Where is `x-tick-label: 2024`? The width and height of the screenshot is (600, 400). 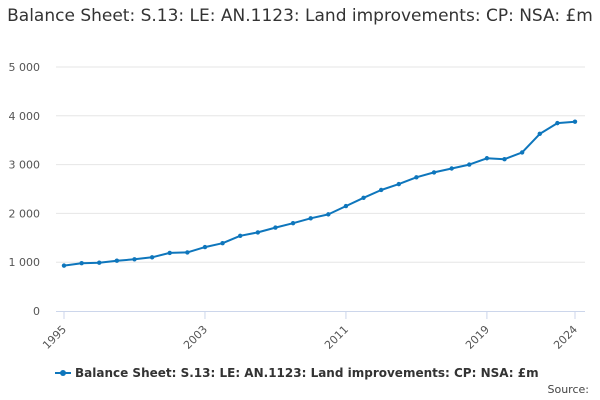 x-tick-label: 2024 is located at coordinates (565, 337).